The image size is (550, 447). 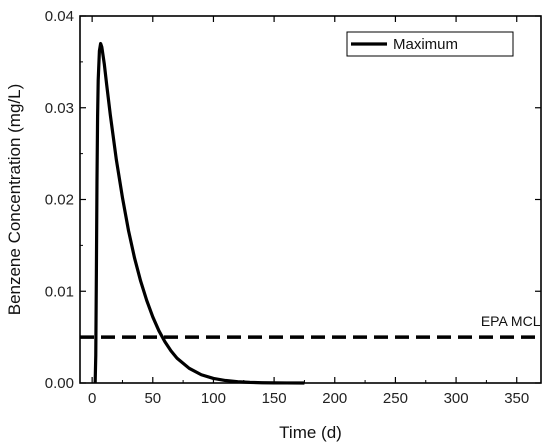 I want to click on y-tick-label: 0.00, so click(x=59, y=383).